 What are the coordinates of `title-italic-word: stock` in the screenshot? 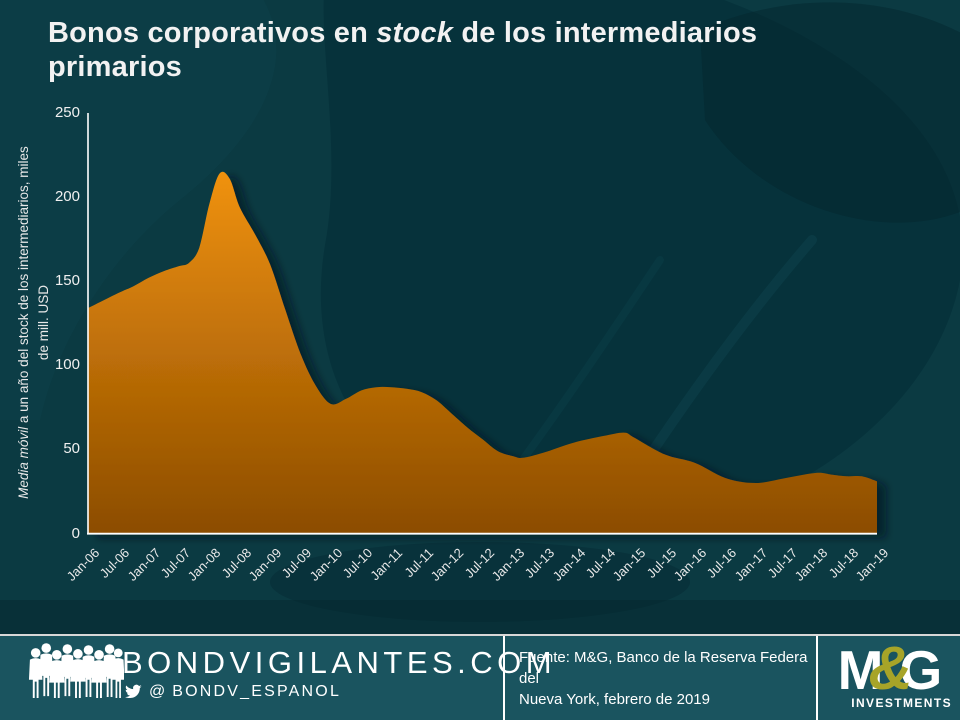 It's located at (415, 33).